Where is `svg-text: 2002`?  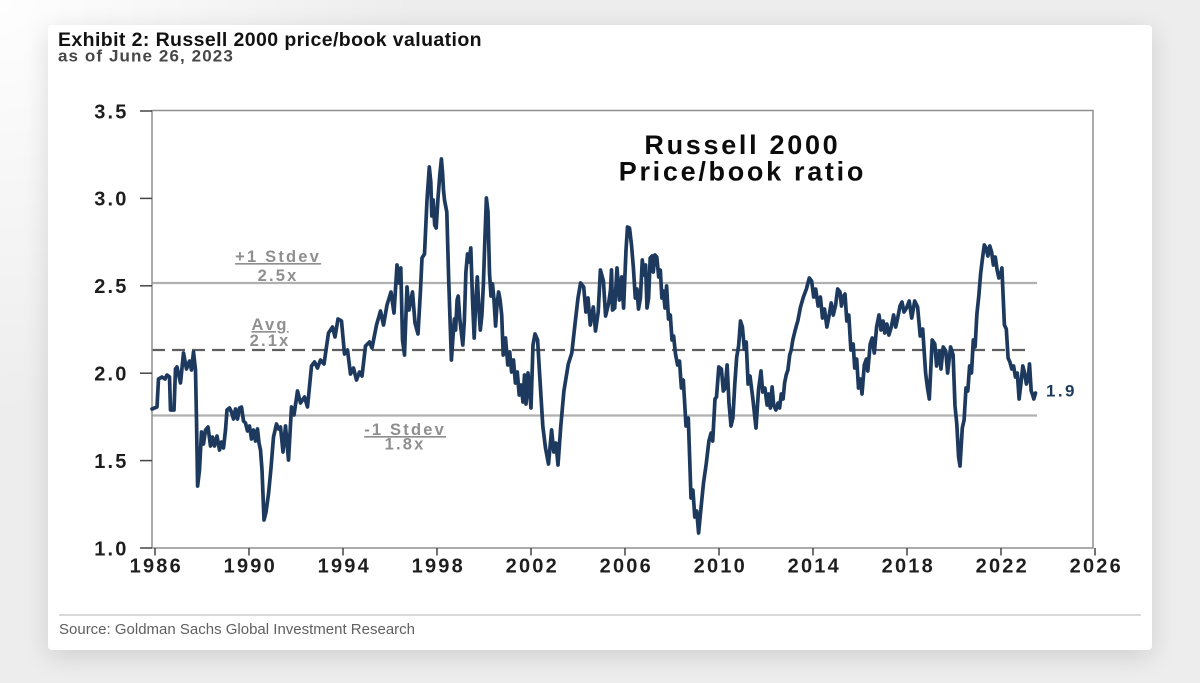 svg-text: 2002 is located at coordinates (532, 567).